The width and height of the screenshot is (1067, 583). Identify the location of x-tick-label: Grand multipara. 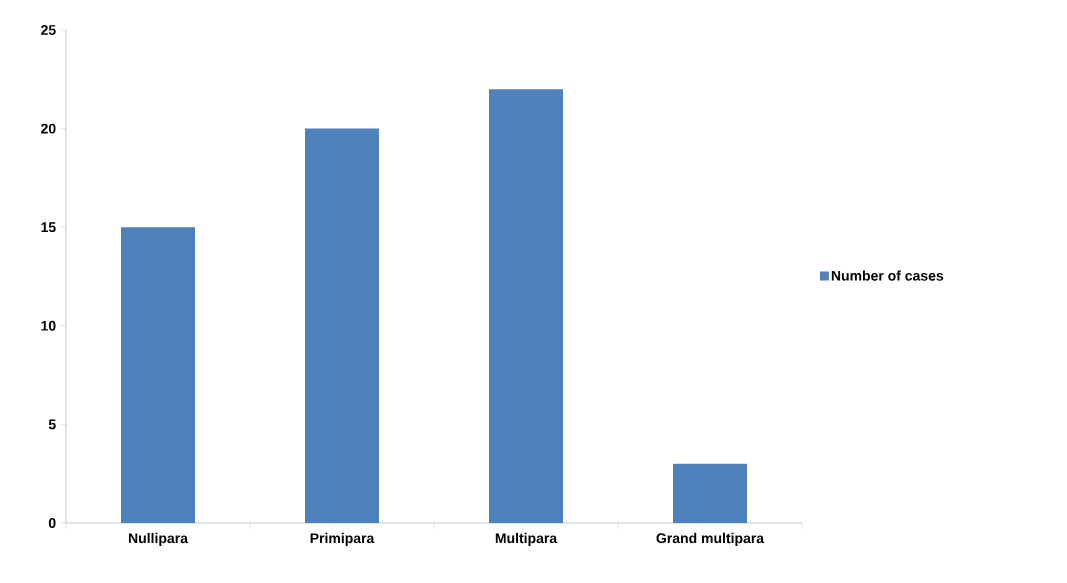
(710, 539).